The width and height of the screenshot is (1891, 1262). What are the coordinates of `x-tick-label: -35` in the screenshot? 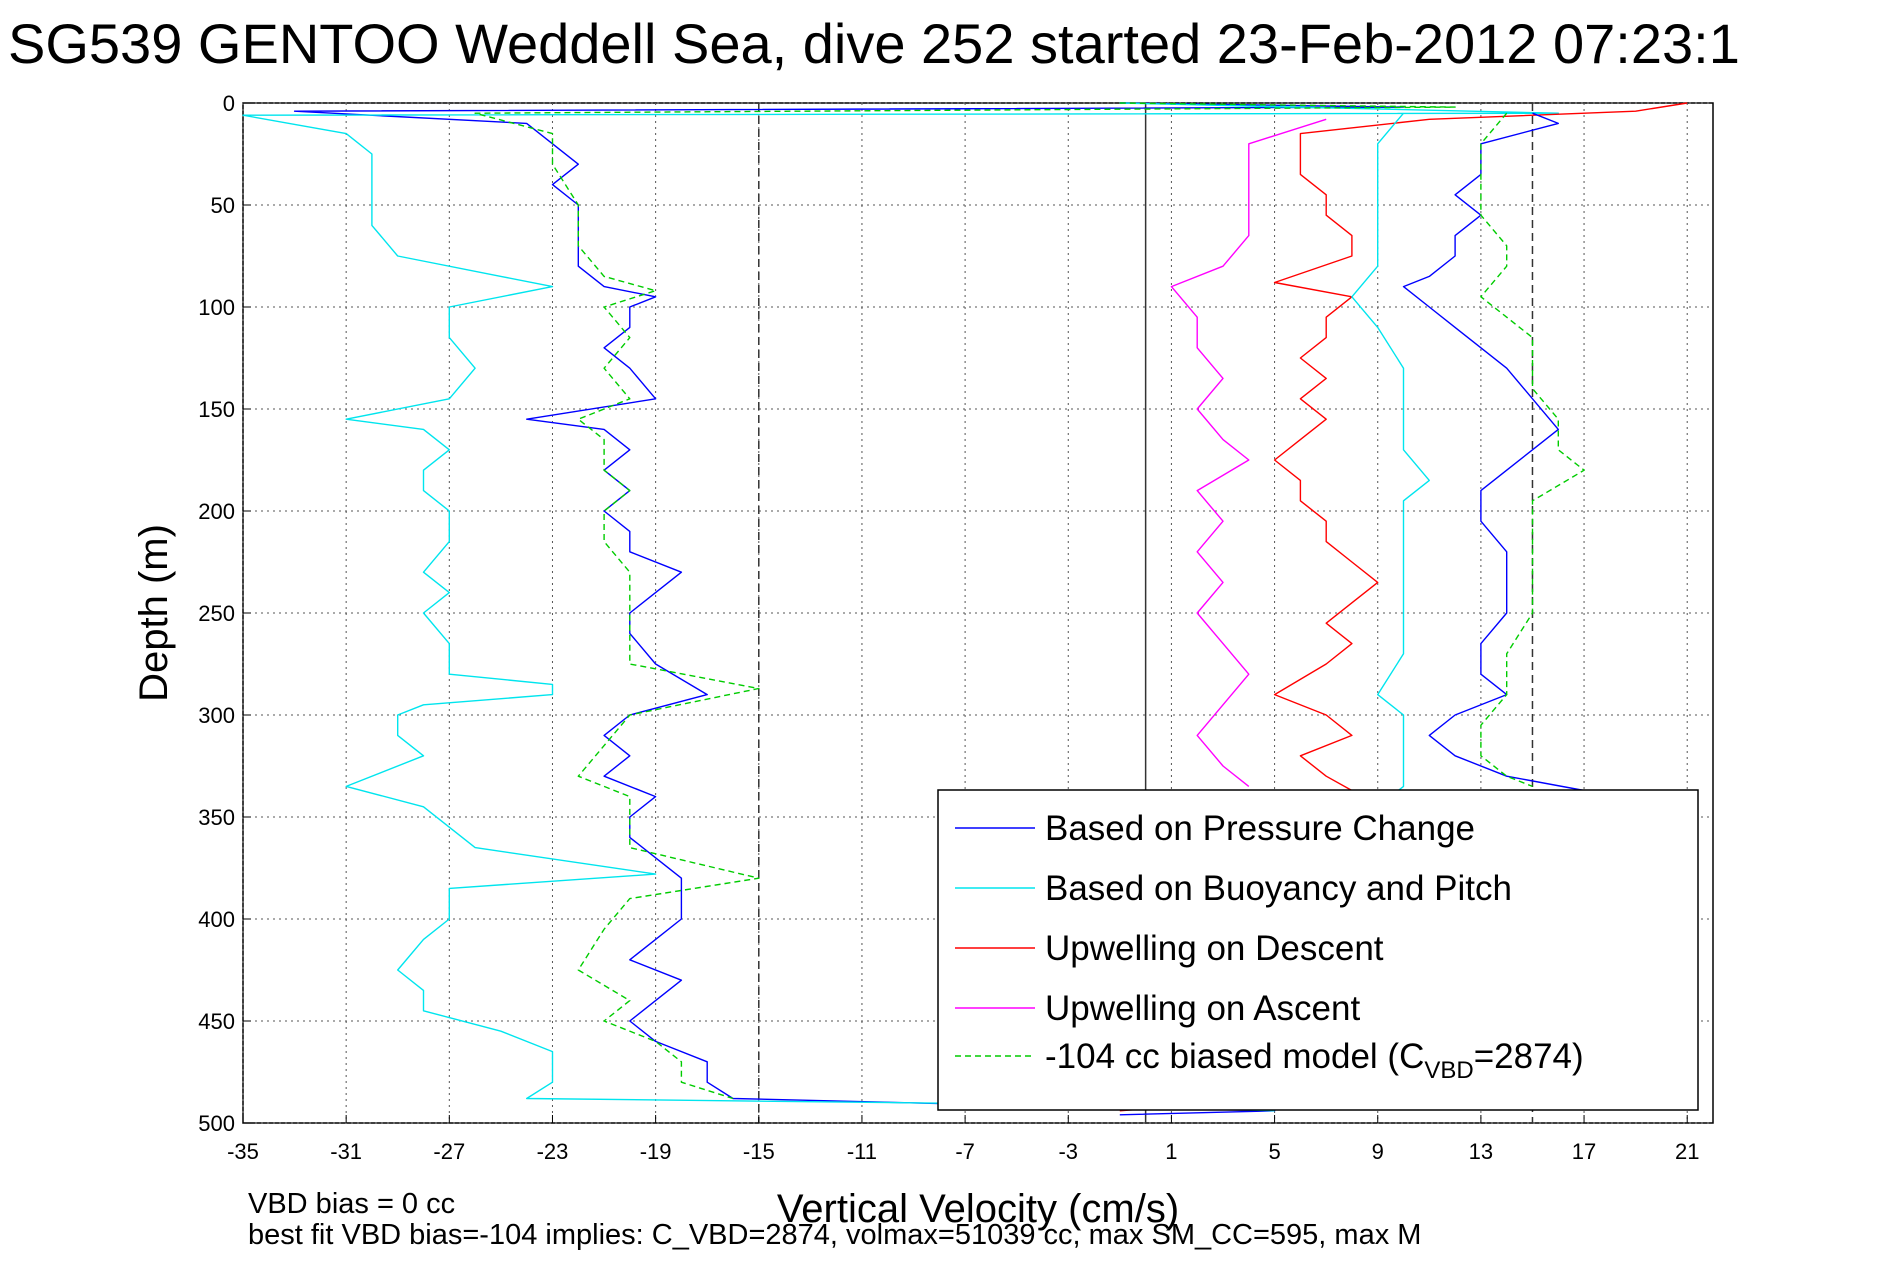 It's located at (243, 1151).